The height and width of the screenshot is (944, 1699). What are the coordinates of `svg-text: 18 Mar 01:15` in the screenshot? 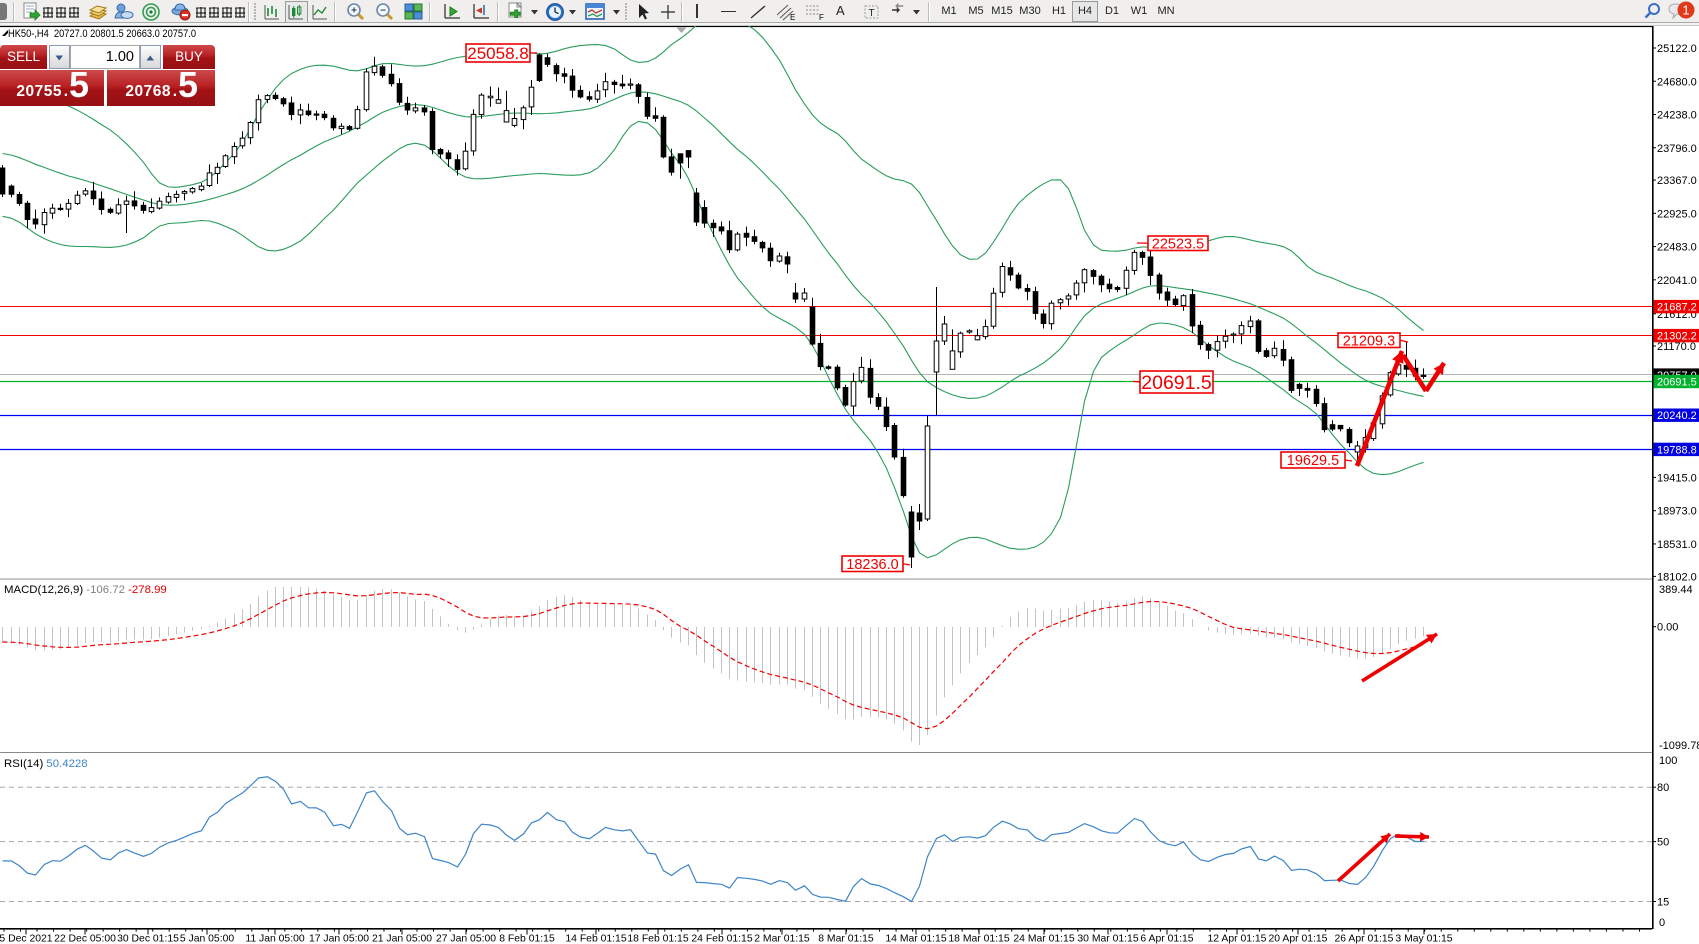 It's located at (978, 939).